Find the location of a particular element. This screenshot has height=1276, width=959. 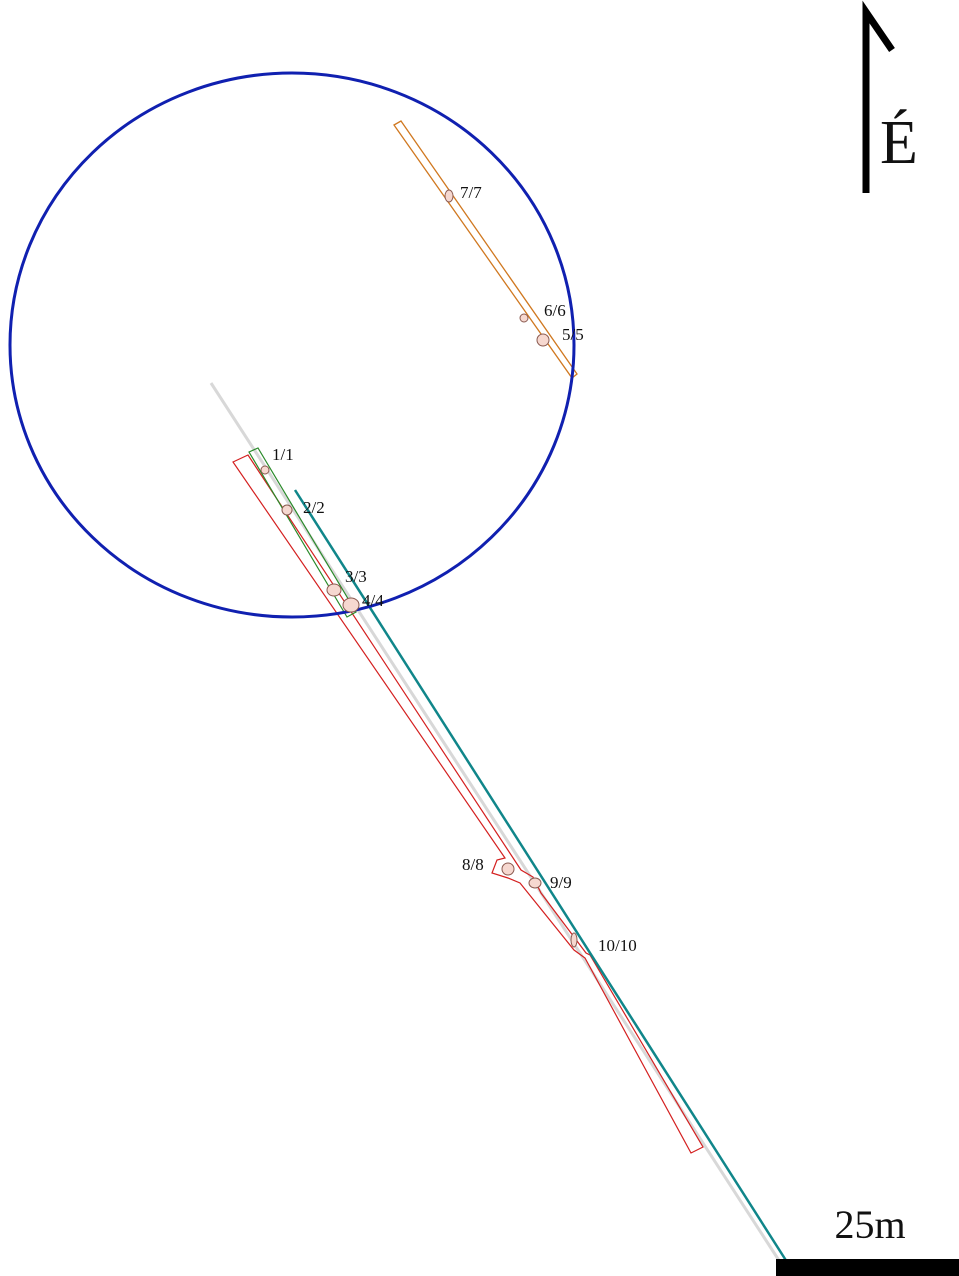

scale-bar is located at coordinates (867, 1267).